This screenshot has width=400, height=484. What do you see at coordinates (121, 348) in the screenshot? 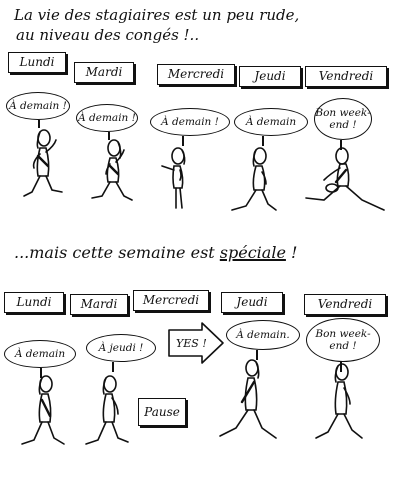
I see `week2-speech-bubble: À jeudi !` at bounding box center [121, 348].